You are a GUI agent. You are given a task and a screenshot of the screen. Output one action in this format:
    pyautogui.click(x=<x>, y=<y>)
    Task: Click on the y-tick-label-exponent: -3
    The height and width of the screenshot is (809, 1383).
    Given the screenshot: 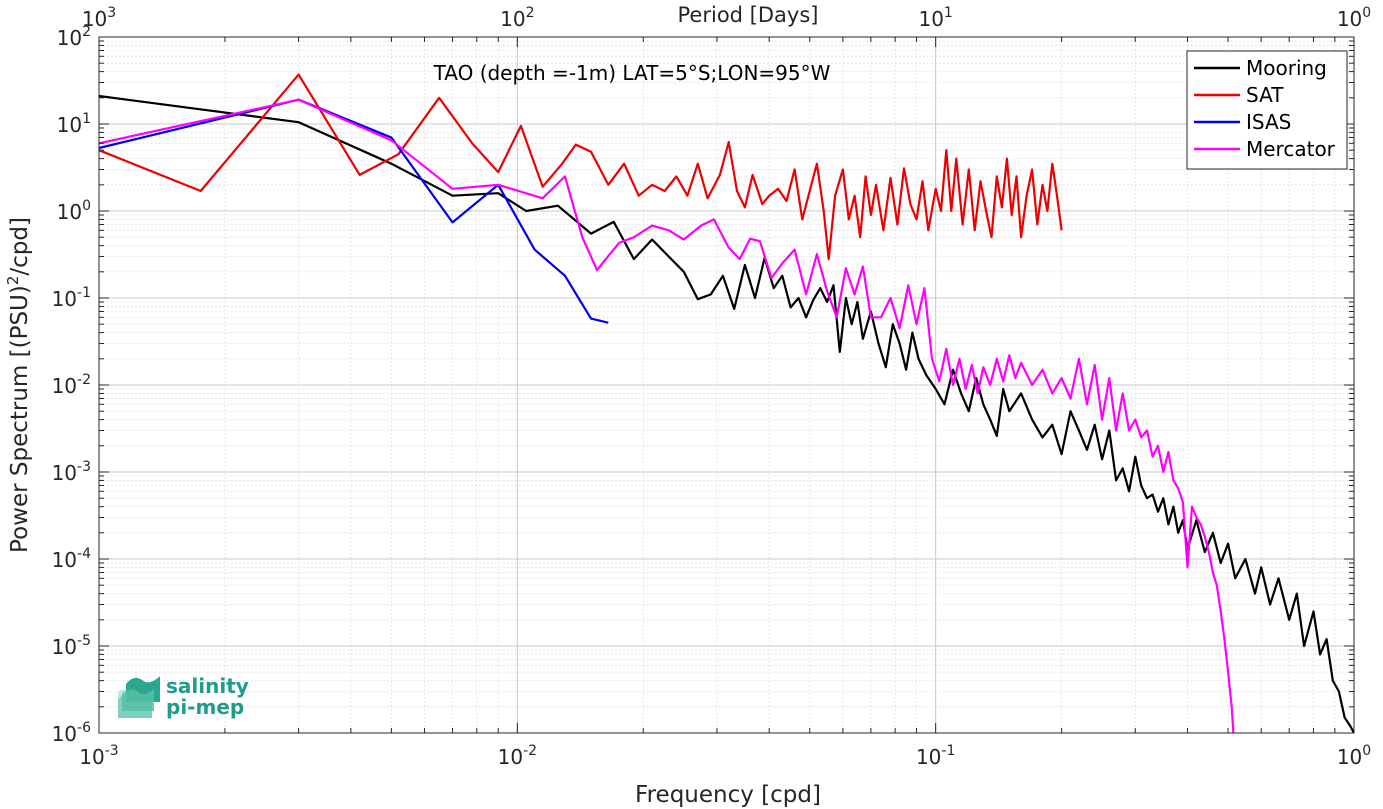 What is the action you would take?
    pyautogui.click(x=84, y=467)
    